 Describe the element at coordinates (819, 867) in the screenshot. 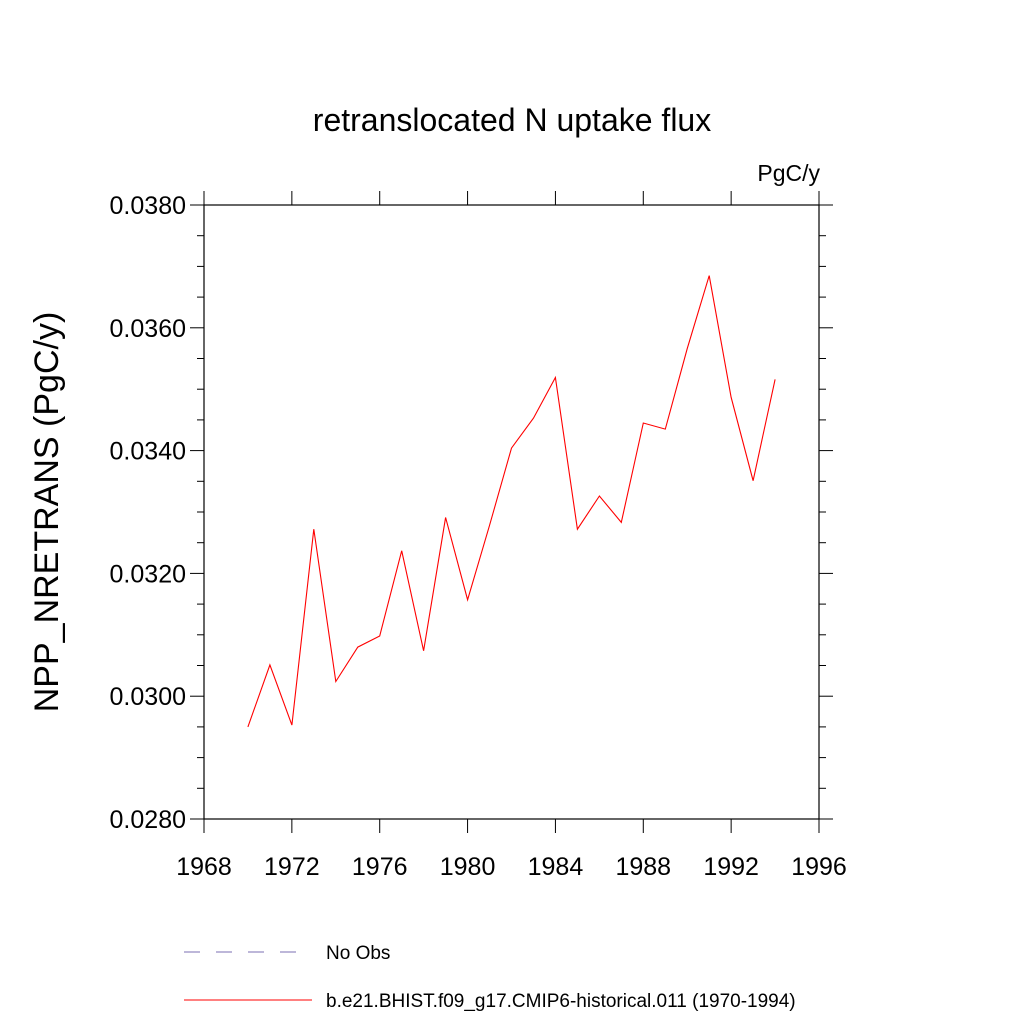

I see `x-tick-label: 1996` at that location.